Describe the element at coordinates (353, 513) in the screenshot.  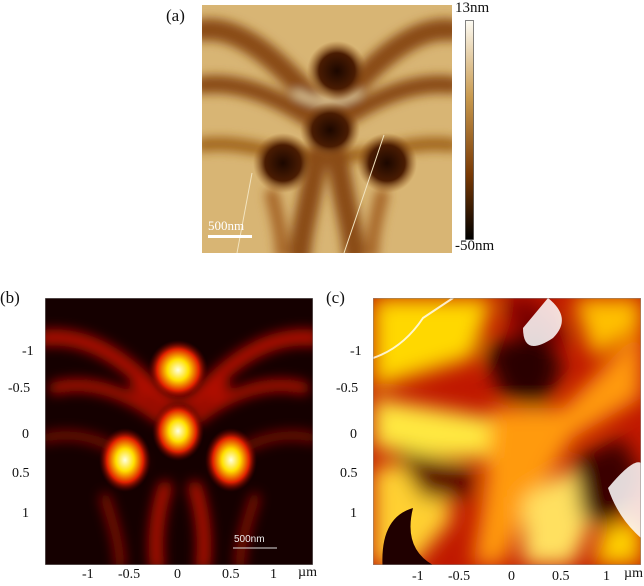
I see `c-y-tick: 1` at that location.